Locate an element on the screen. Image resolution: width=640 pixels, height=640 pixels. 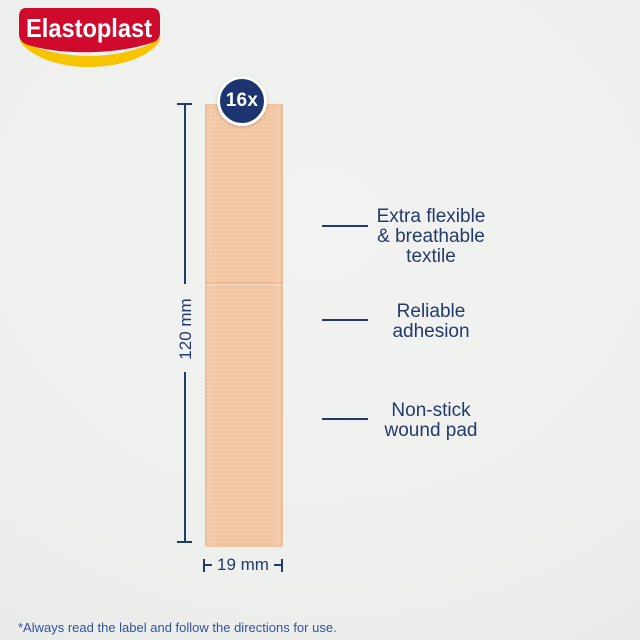
callout-textile-line-2: & breathable is located at coordinates (431, 236).